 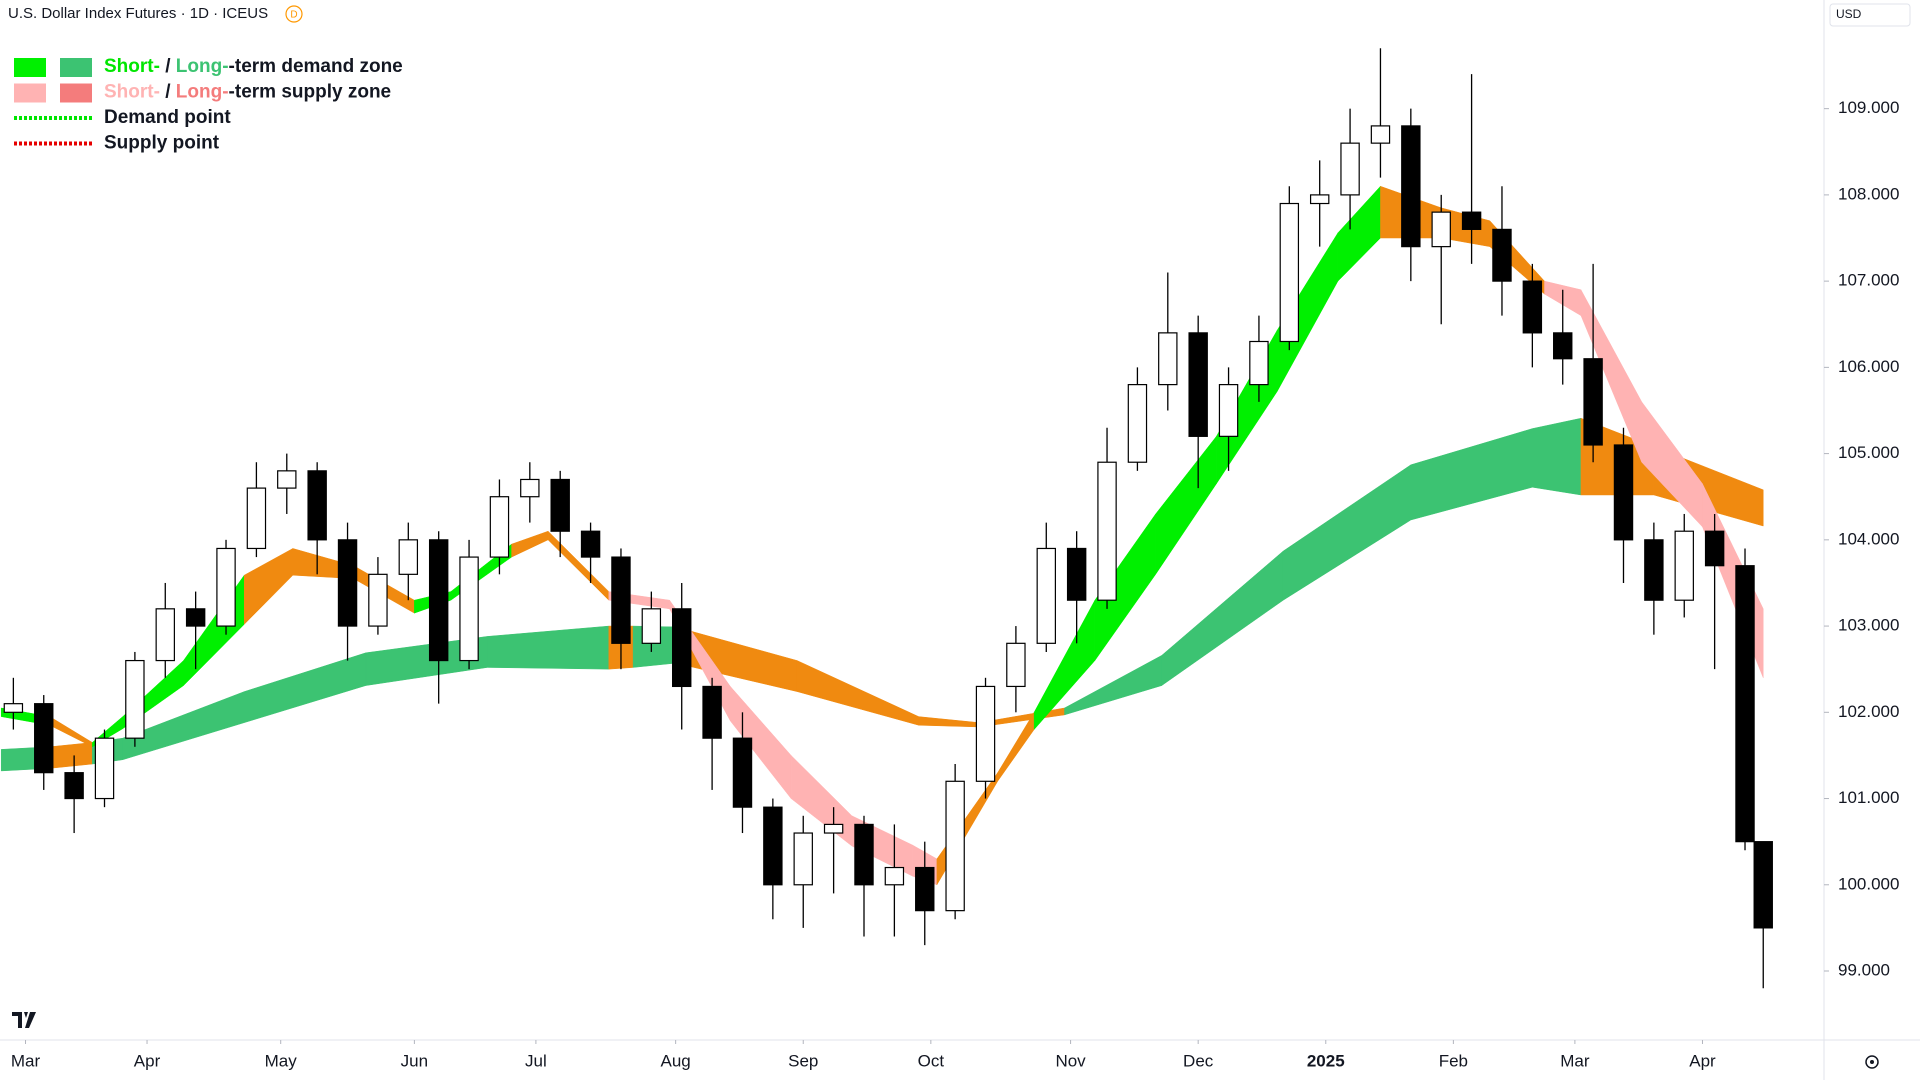 I want to click on y-tick-label: 102.000, so click(x=1868, y=711).